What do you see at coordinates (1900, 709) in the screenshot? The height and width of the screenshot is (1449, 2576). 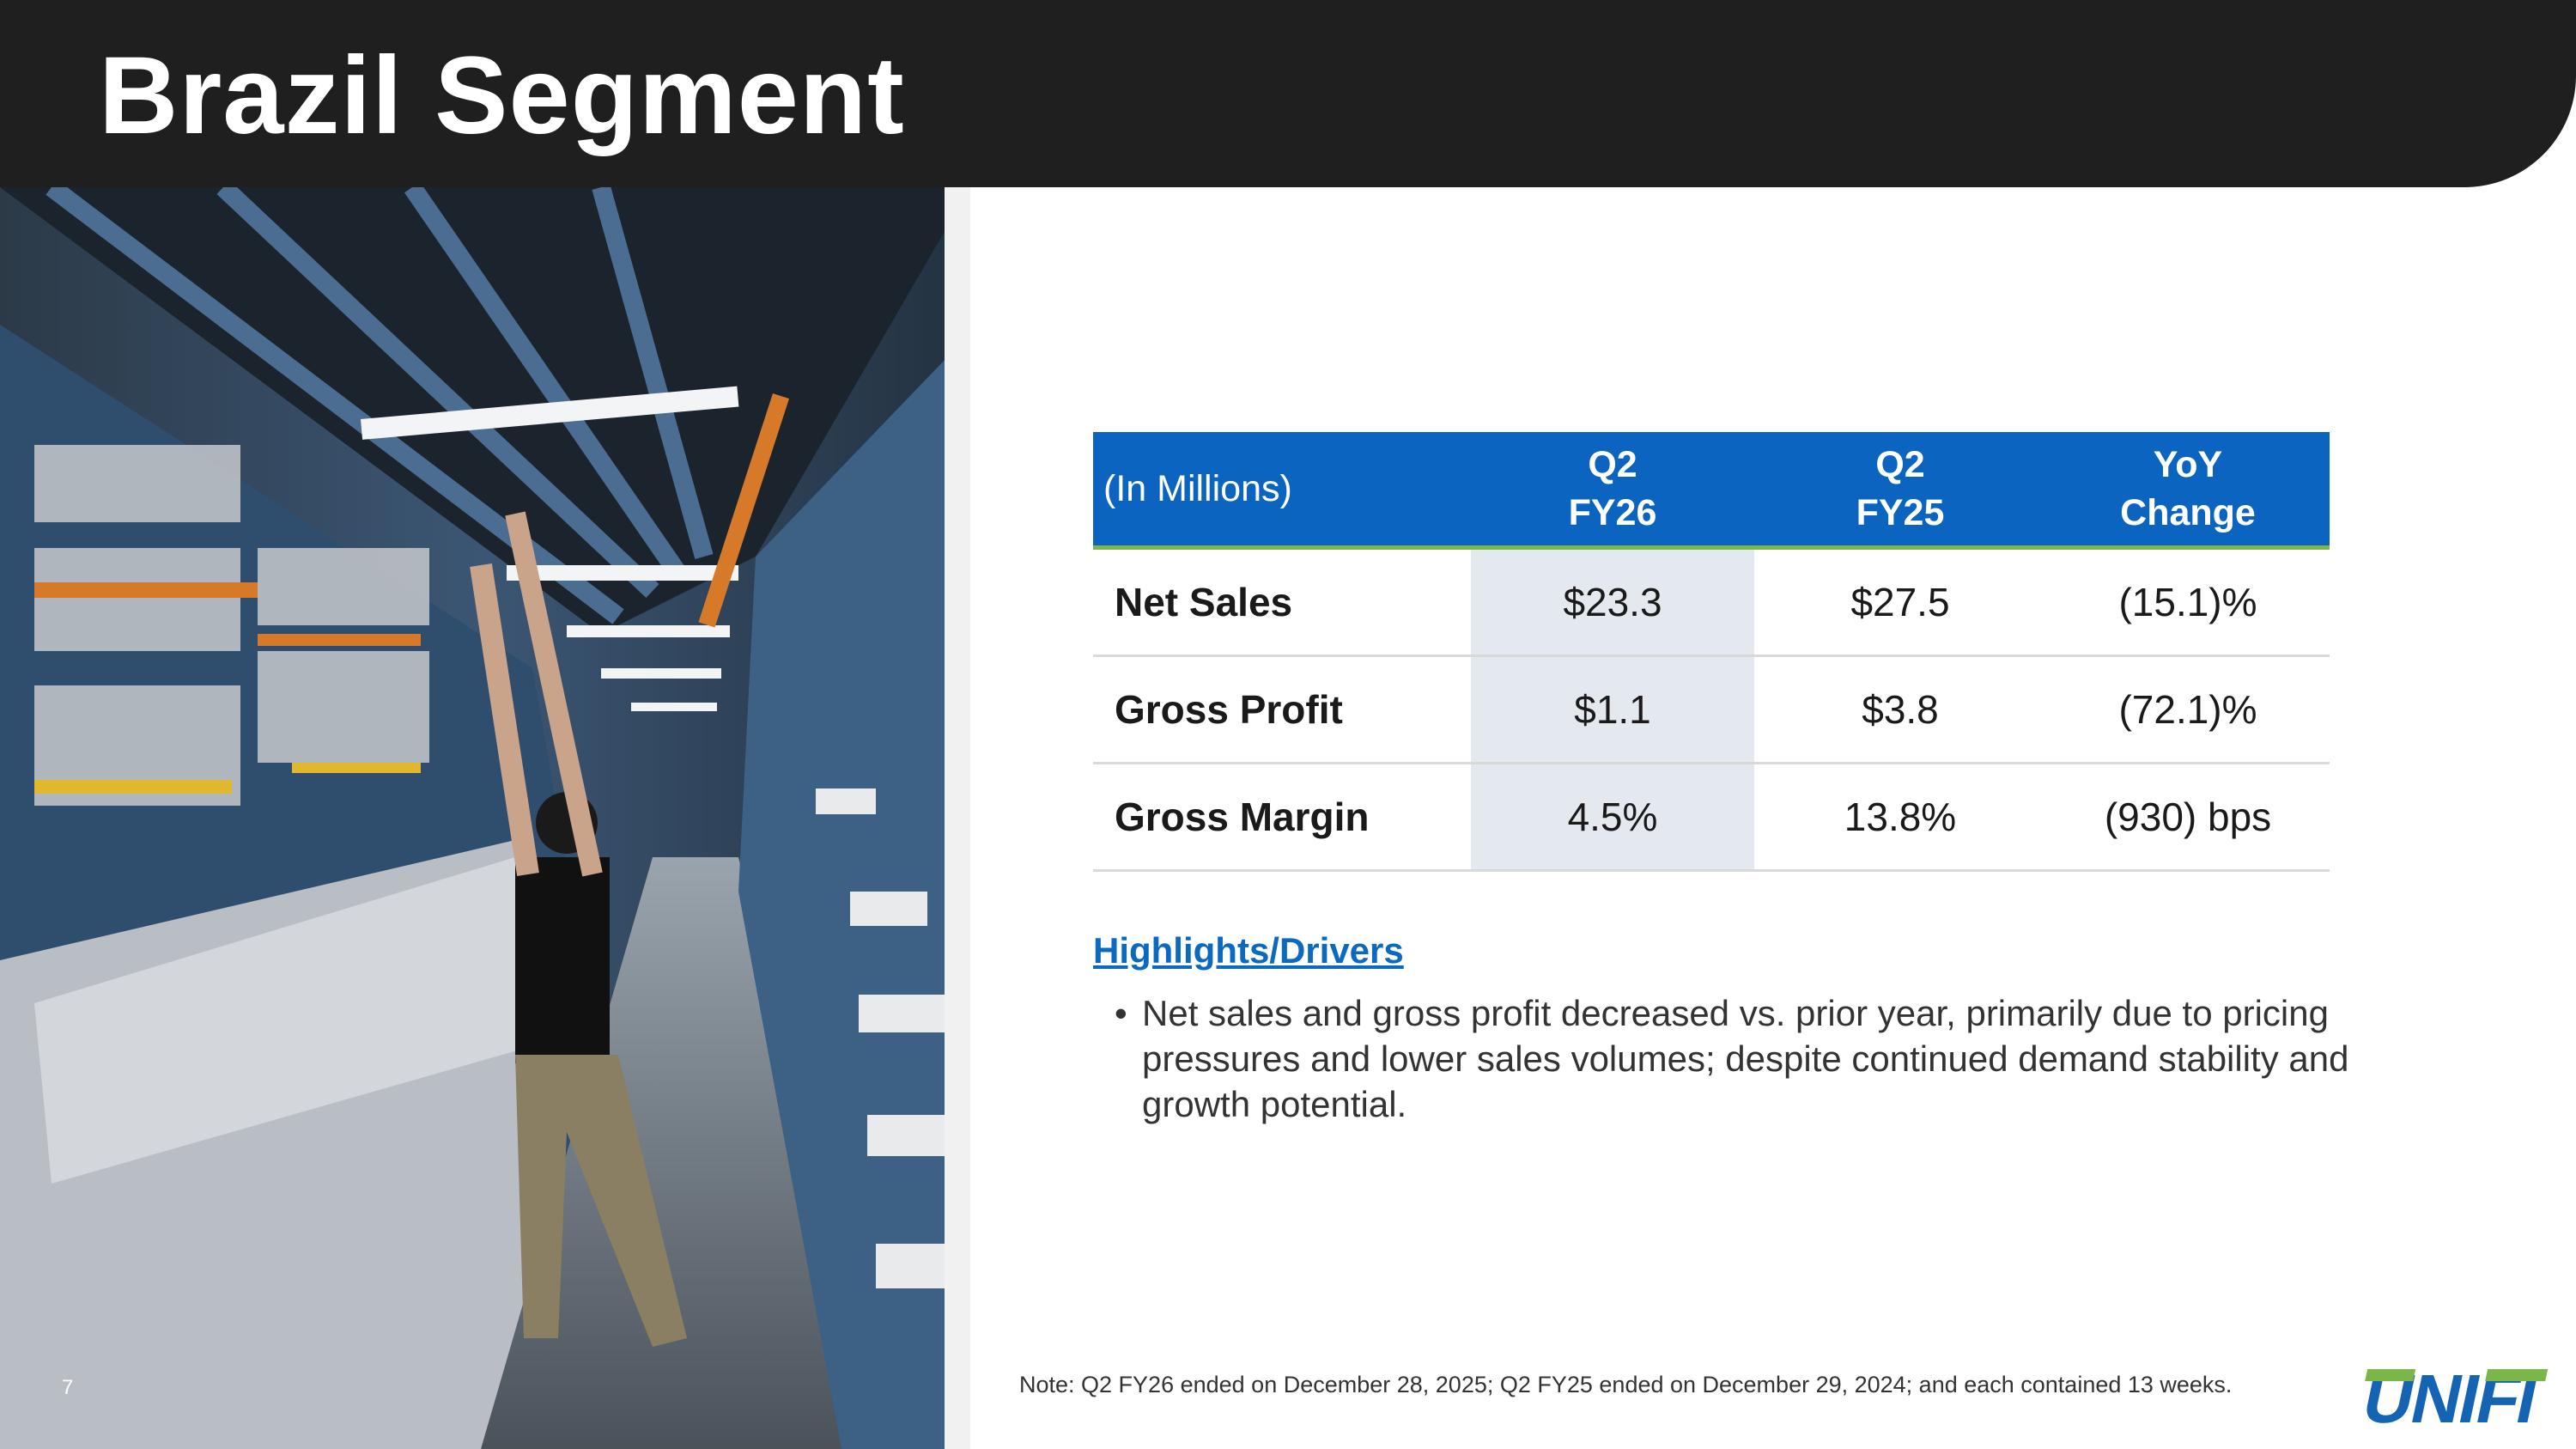 I see `cell-q2-fy25: $3.8` at bounding box center [1900, 709].